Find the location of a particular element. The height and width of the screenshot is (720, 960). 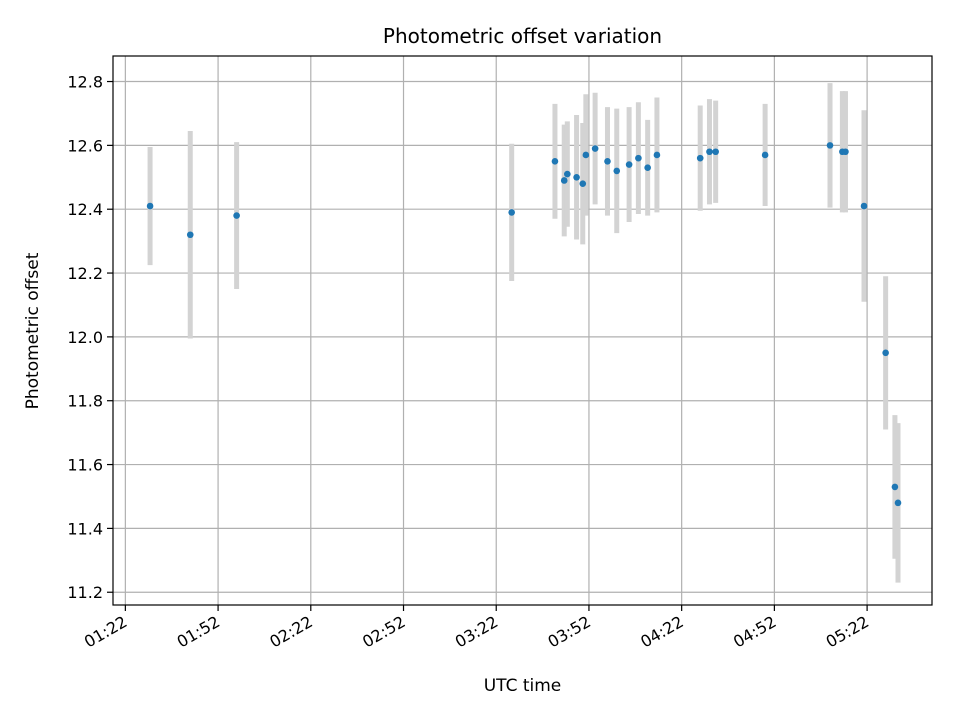

y-axis-label: Photometric offset is located at coordinates (33, 330).